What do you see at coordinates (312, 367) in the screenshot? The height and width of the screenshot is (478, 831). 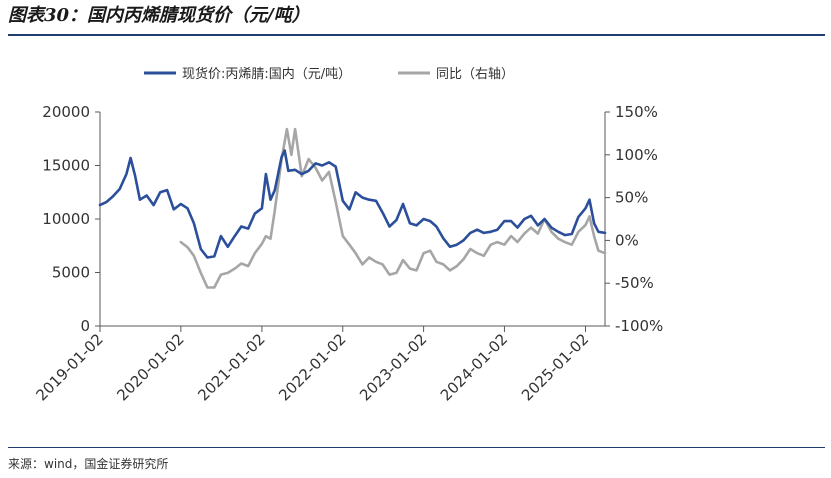 I see `x-tick-label: 2022-01-02` at bounding box center [312, 367].